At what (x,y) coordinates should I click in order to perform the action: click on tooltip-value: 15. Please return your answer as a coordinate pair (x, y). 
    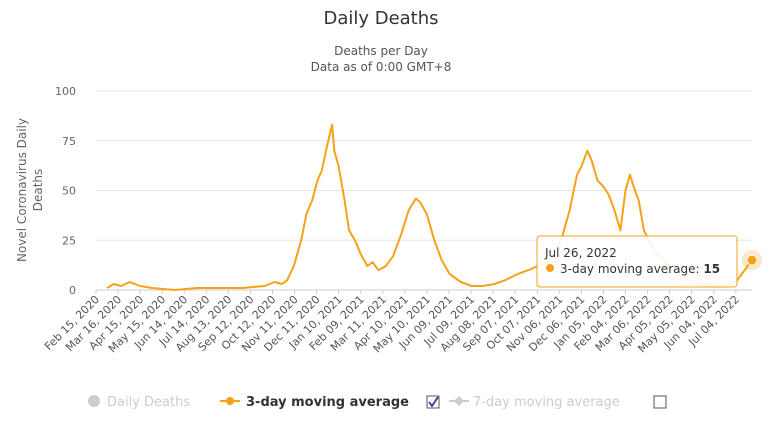
    Looking at the image, I should click on (711, 269).